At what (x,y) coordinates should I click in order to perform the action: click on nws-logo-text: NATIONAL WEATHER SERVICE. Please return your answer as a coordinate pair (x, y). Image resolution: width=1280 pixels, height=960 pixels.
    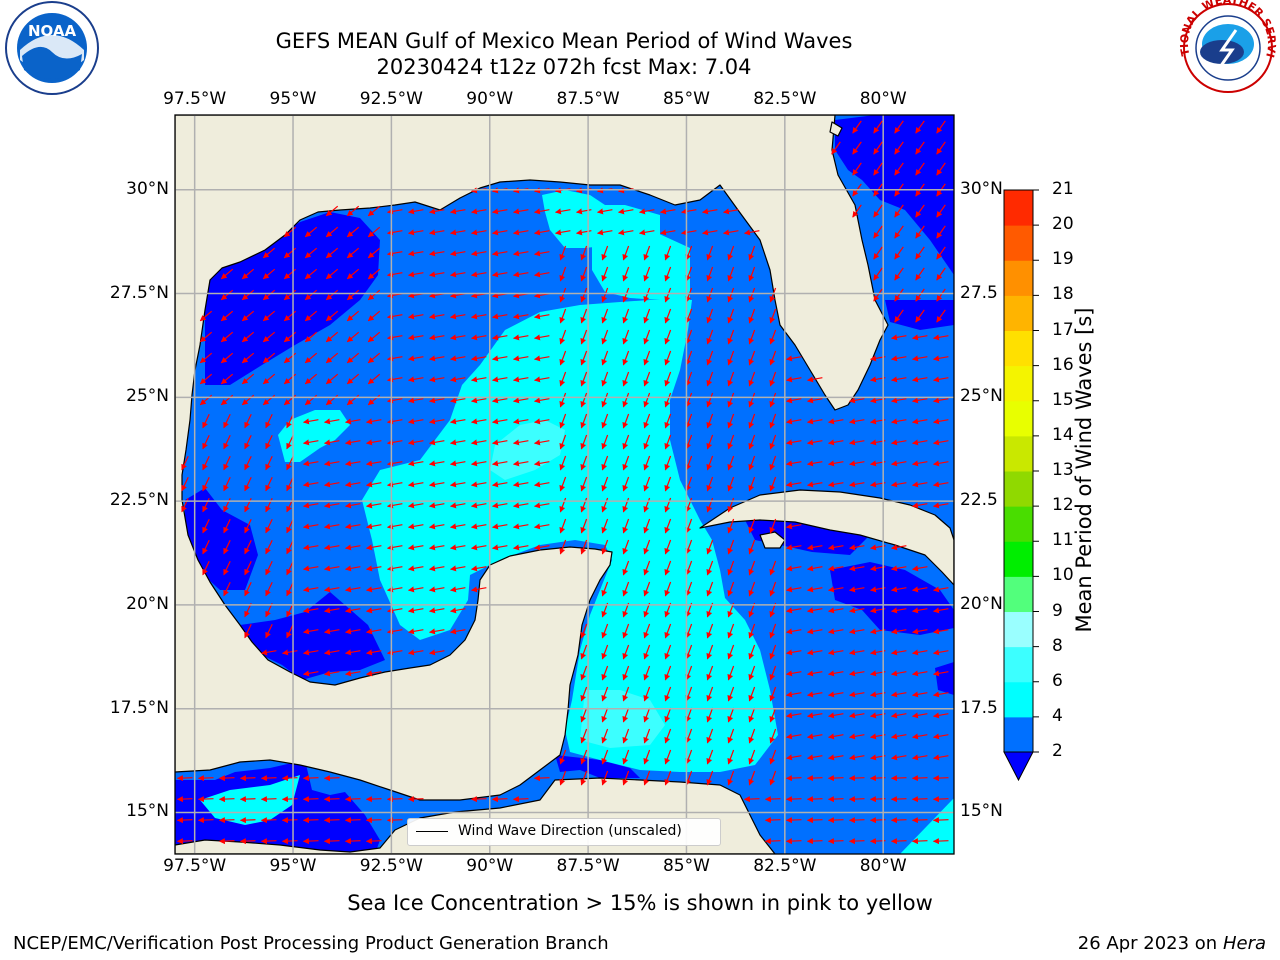
    Looking at the image, I should click on (639, 29).